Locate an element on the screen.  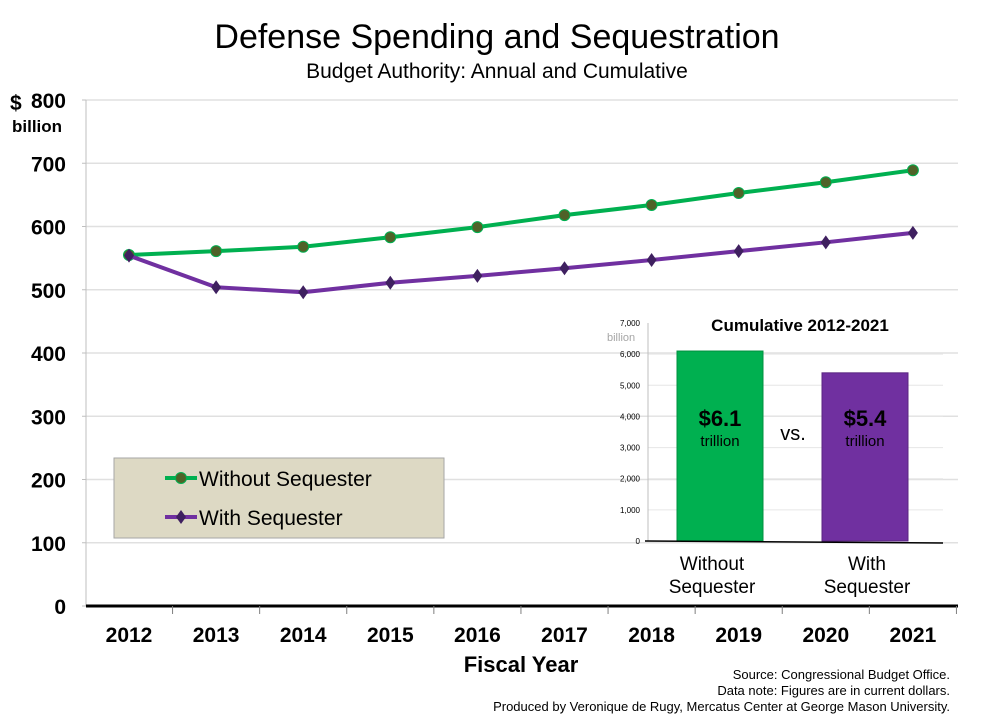
x-tick-label: 2012 is located at coordinates (129, 635).